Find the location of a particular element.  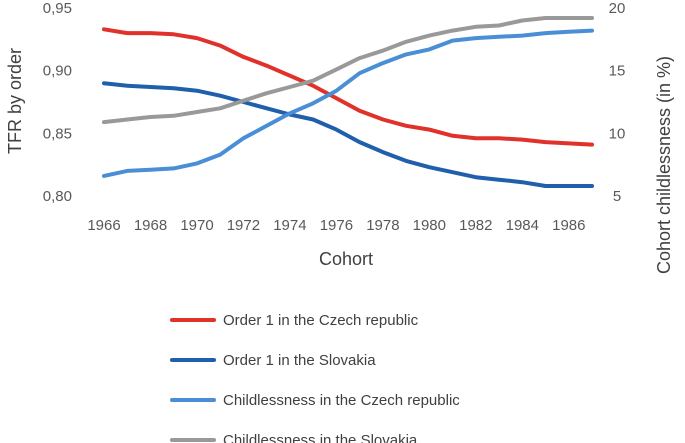

legend-item: Order 1 in the Slovakia is located at coordinates (273, 360).